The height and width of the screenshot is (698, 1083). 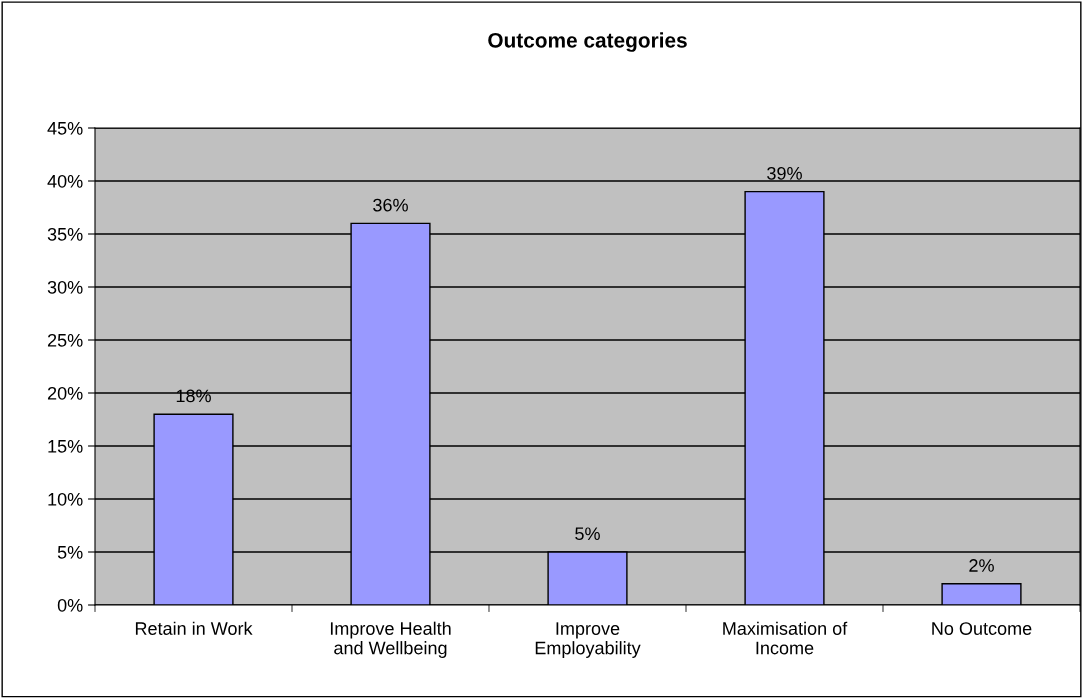 I want to click on y-tick-label: 20%, so click(x=65, y=393).